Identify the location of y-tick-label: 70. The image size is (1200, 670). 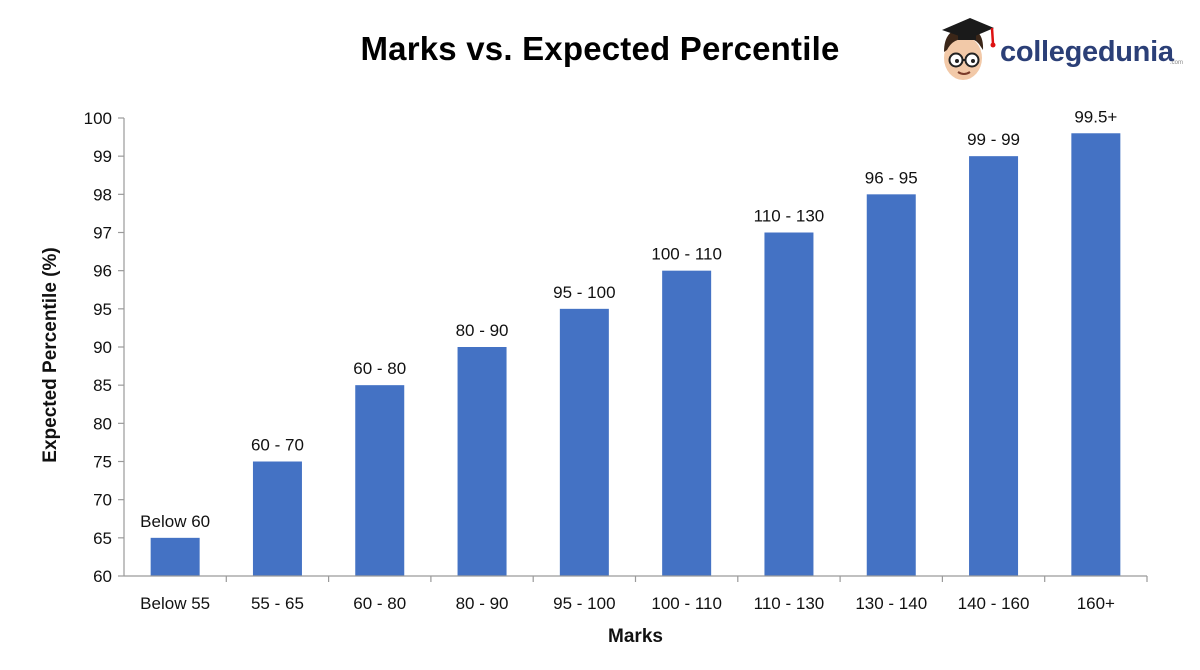
(102, 500).